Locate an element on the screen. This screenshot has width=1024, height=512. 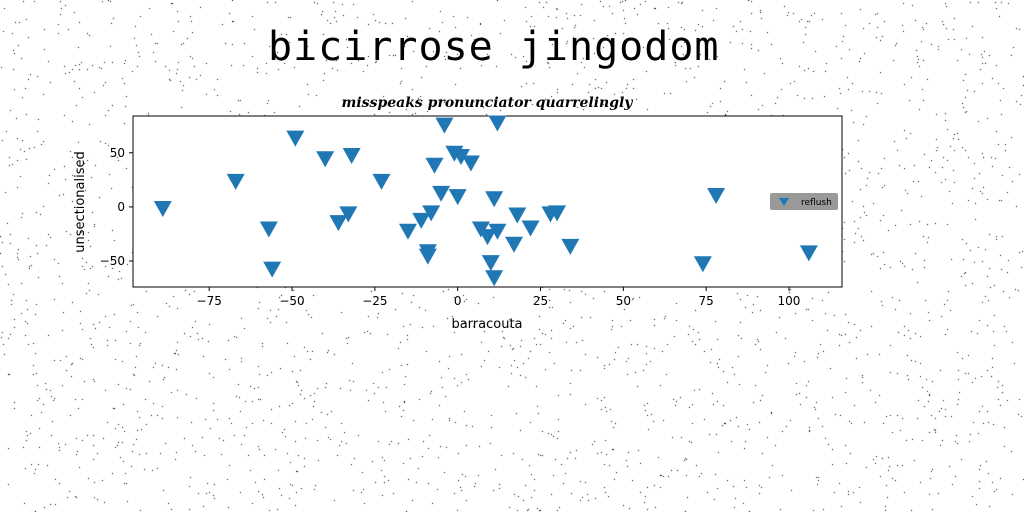
x-tick-label: 25 is located at coordinates (540, 301).